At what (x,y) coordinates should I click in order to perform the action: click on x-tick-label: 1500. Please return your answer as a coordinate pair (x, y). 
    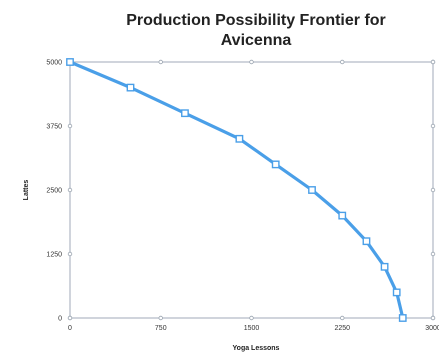
    Looking at the image, I should click on (252, 328).